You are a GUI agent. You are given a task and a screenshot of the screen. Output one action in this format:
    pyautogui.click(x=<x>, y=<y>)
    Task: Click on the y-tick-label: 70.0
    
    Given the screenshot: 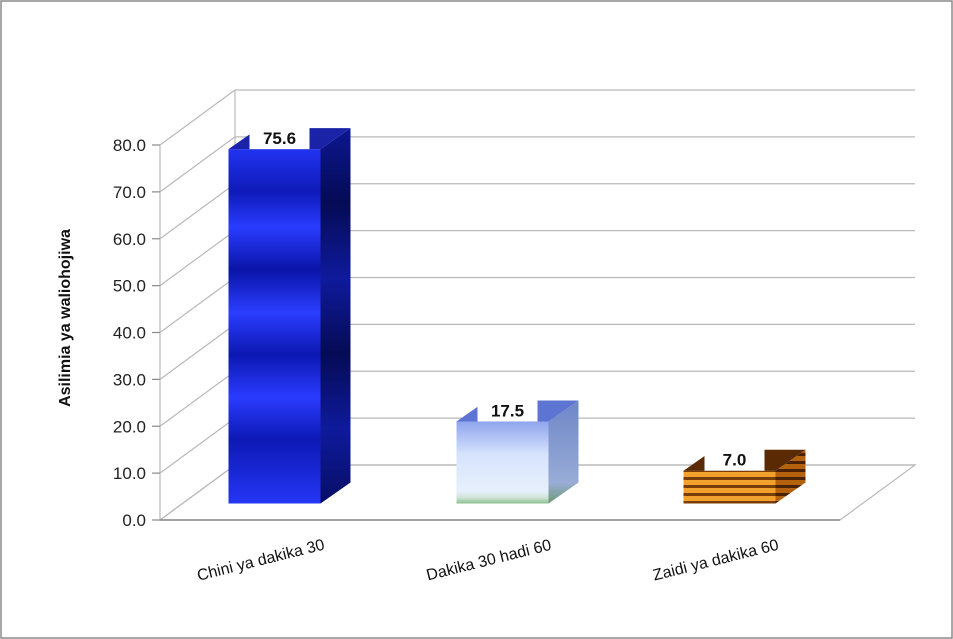 What is the action you would take?
    pyautogui.click(x=129, y=192)
    